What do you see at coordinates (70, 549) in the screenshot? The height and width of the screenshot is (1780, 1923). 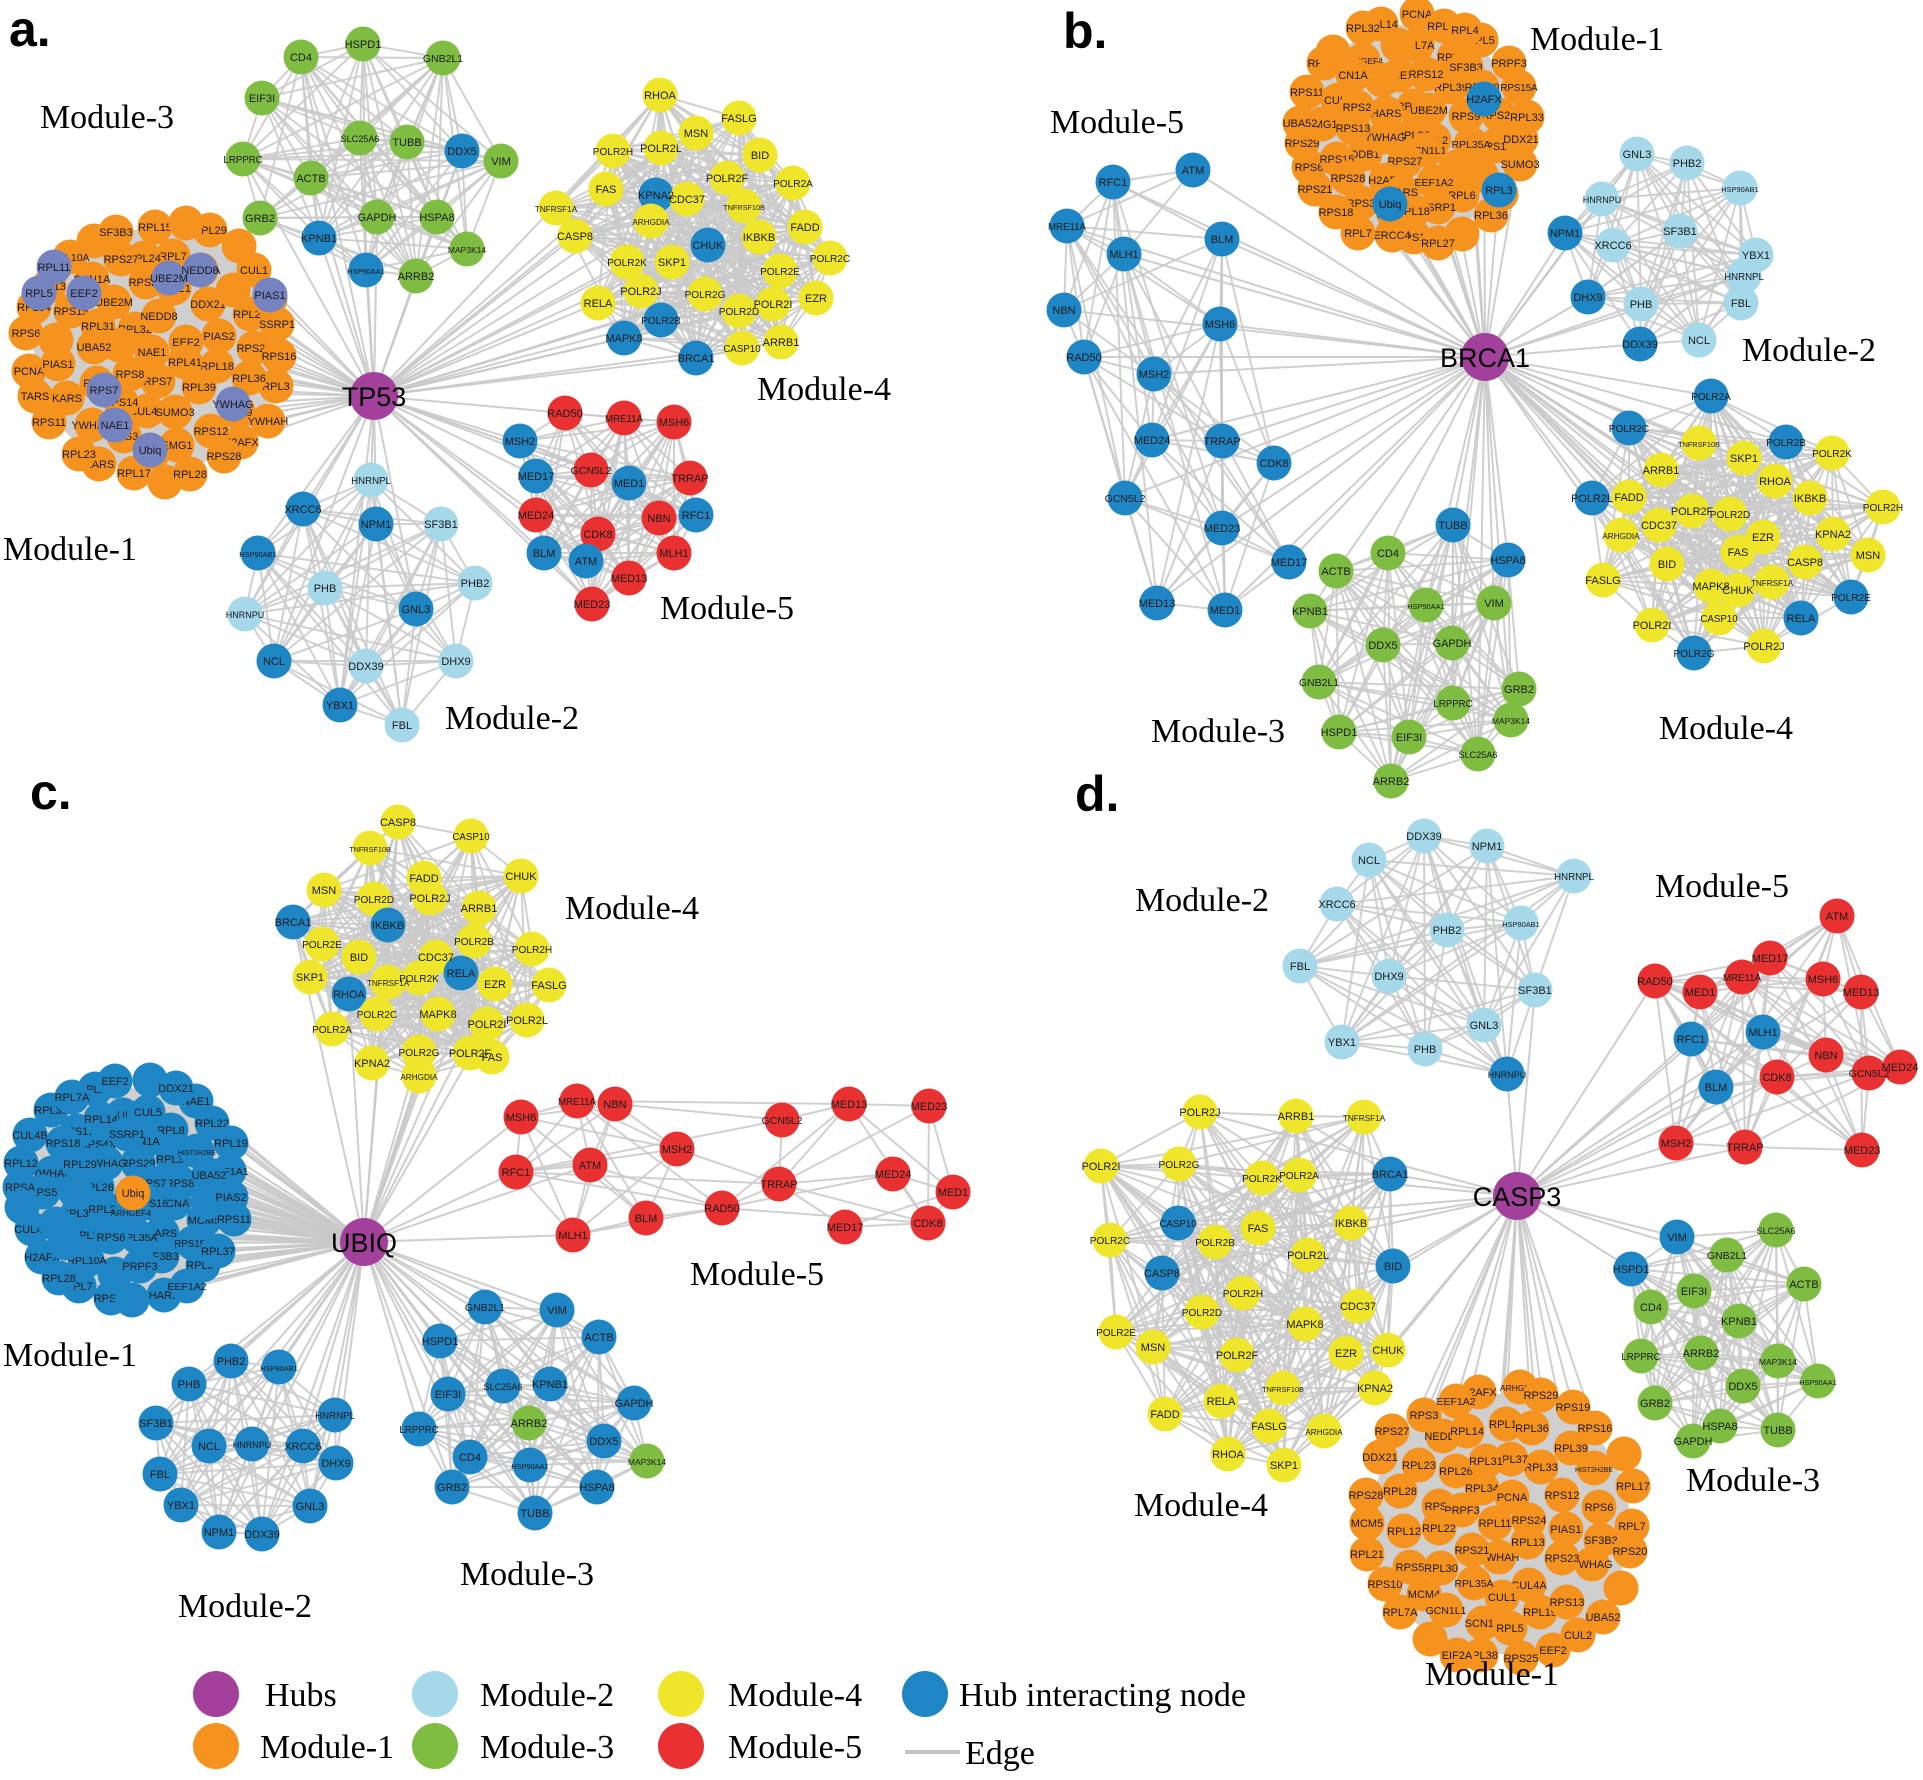 I see `svg-text: Module-1` at bounding box center [70, 549].